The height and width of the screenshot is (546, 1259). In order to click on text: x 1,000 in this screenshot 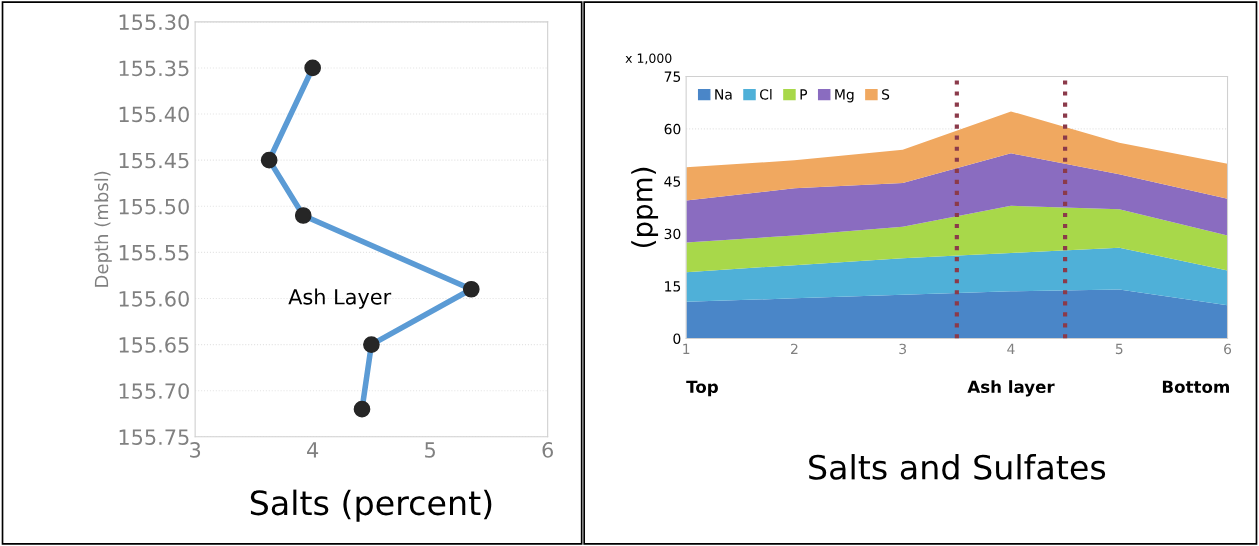, I will do `click(648, 59)`.